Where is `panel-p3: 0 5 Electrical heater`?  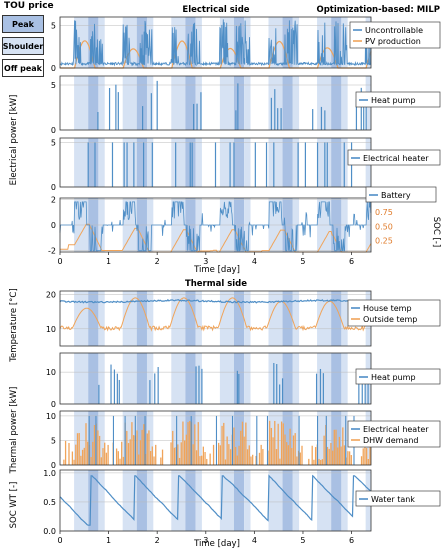
panel-p3: 0 5 Electrical heater is located at coordinates (246, 164).